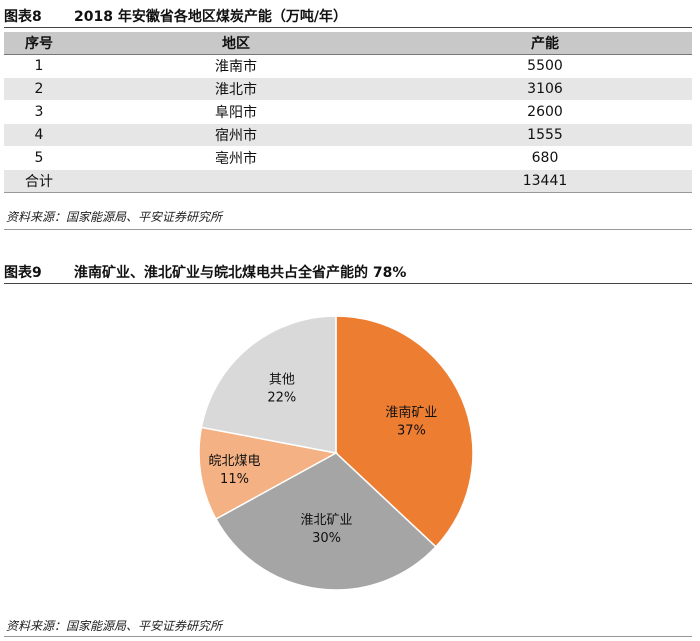 The width and height of the screenshot is (700, 641). What do you see at coordinates (210, 17) in the screenshot?
I see `table-title-text: 2018 年安徽省各地区煤炭产能（万吨/年）` at bounding box center [210, 17].